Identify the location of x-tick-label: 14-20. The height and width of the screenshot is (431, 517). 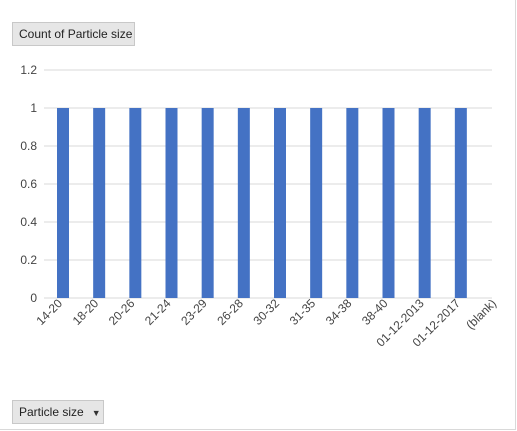
(50, 312).